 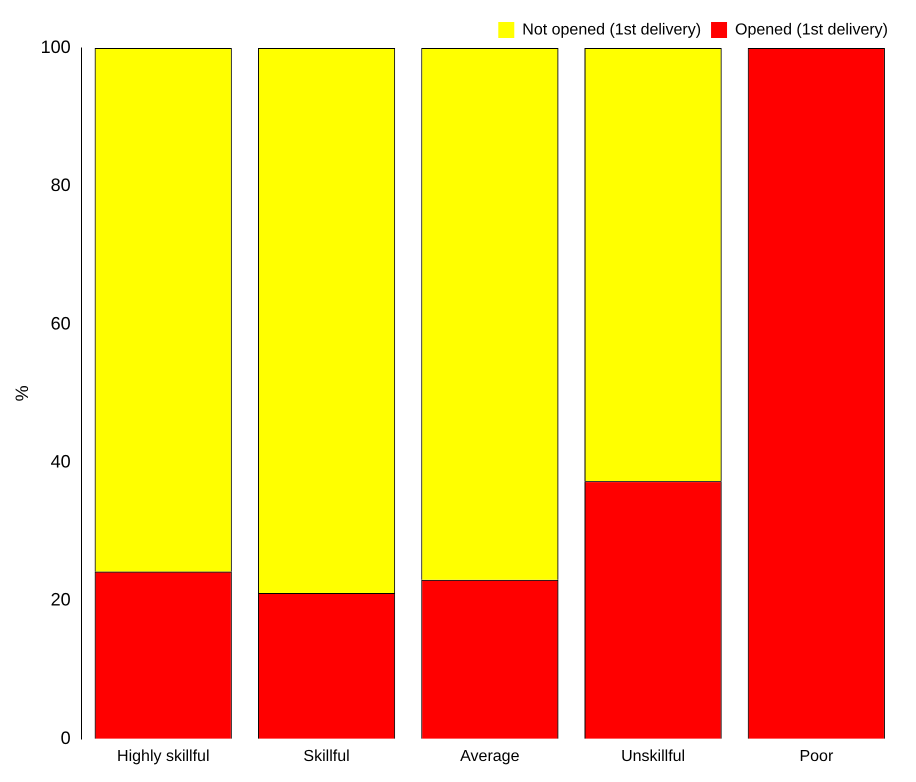 What do you see at coordinates (816, 756) in the screenshot?
I see `x-tick-label: Poor` at bounding box center [816, 756].